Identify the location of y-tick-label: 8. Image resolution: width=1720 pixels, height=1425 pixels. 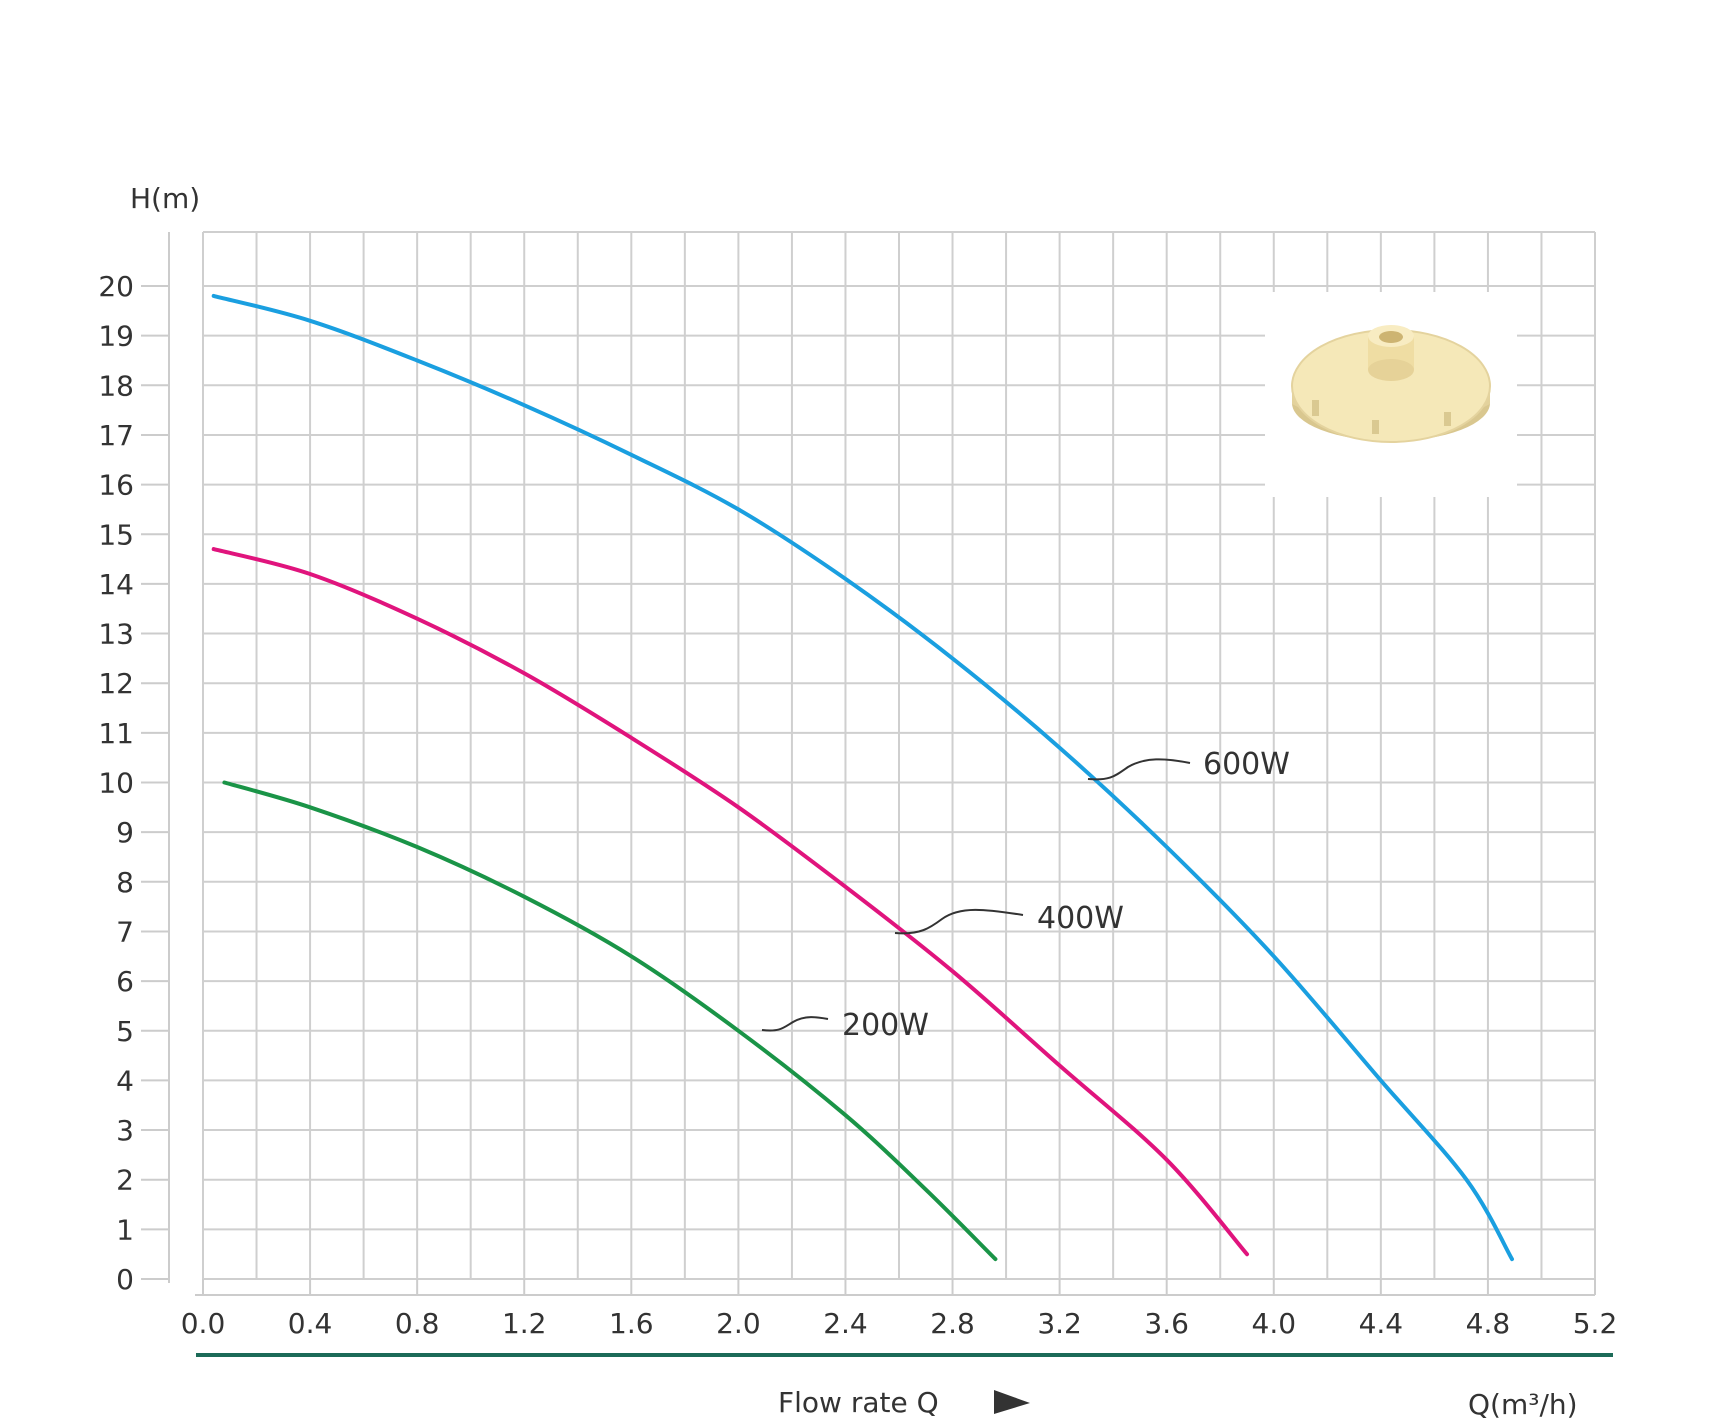
(125, 882).